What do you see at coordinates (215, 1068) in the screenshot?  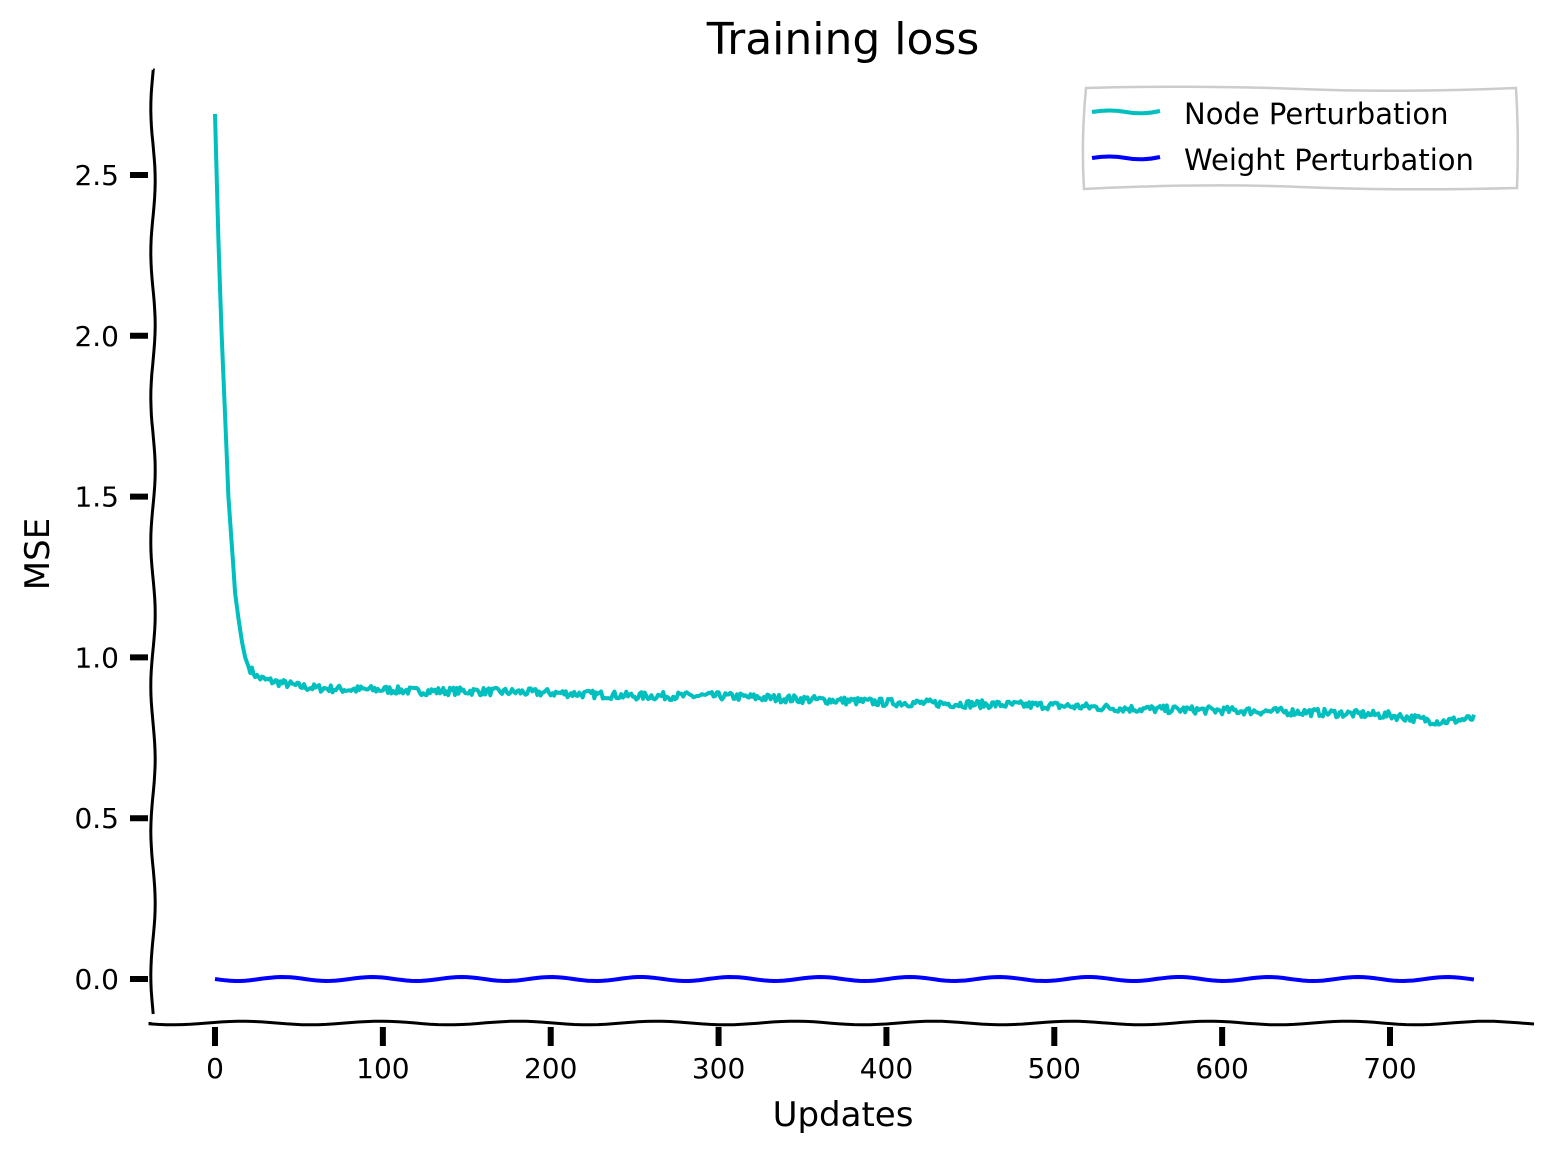 I see `x-tick-label: 0` at bounding box center [215, 1068].